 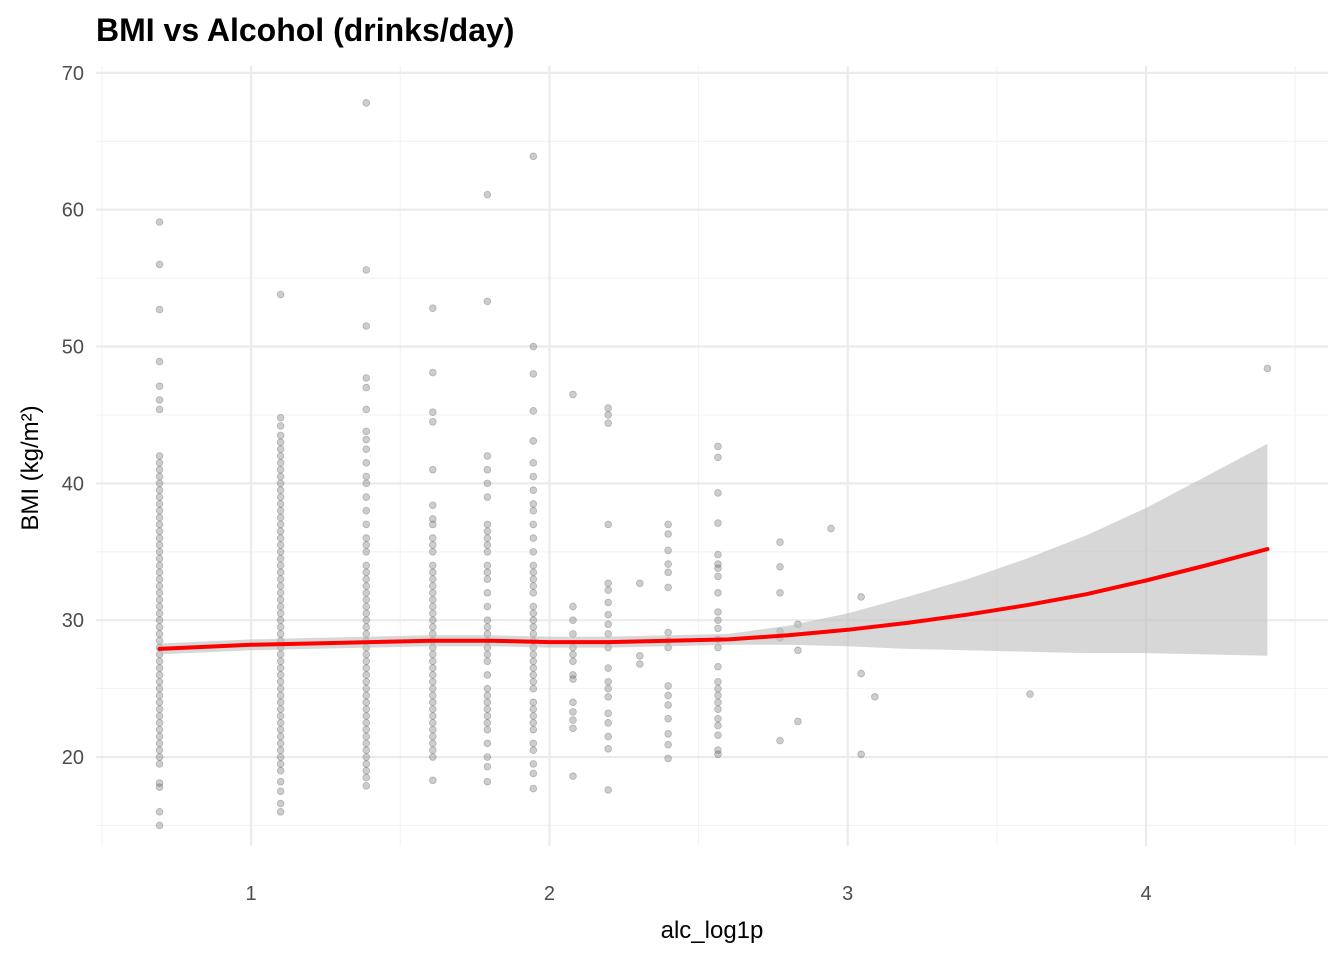 I want to click on y-tick-label: 30, so click(x=73, y=621).